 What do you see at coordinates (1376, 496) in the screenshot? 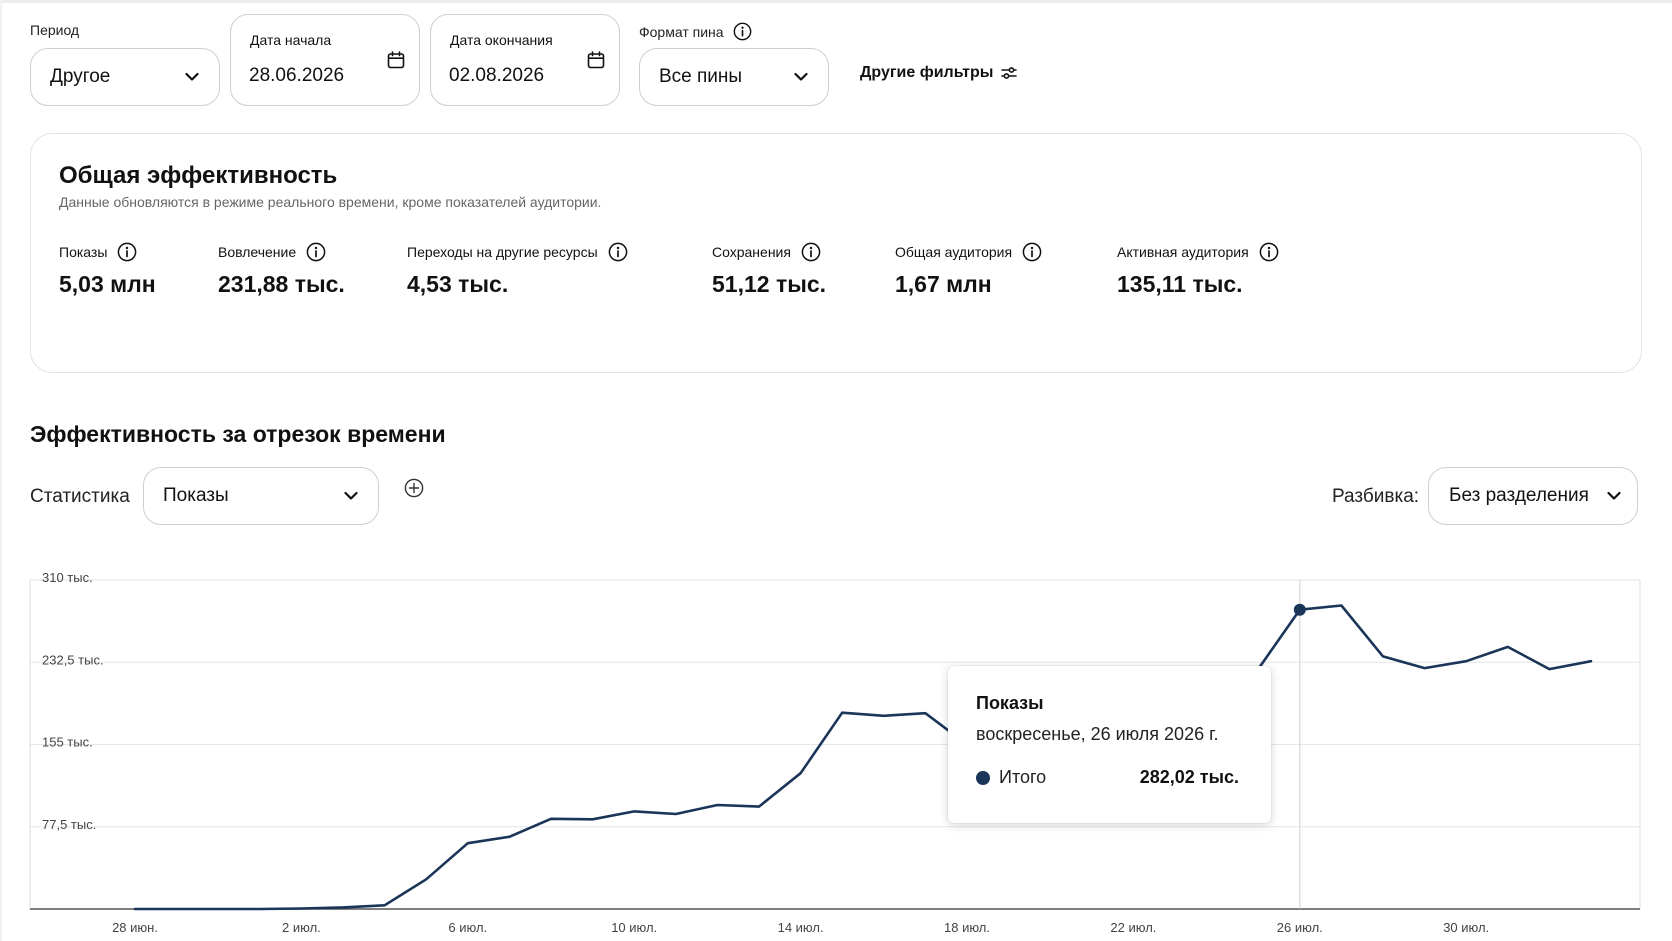
I see `breakdown-label: Разбивка:` at bounding box center [1376, 496].